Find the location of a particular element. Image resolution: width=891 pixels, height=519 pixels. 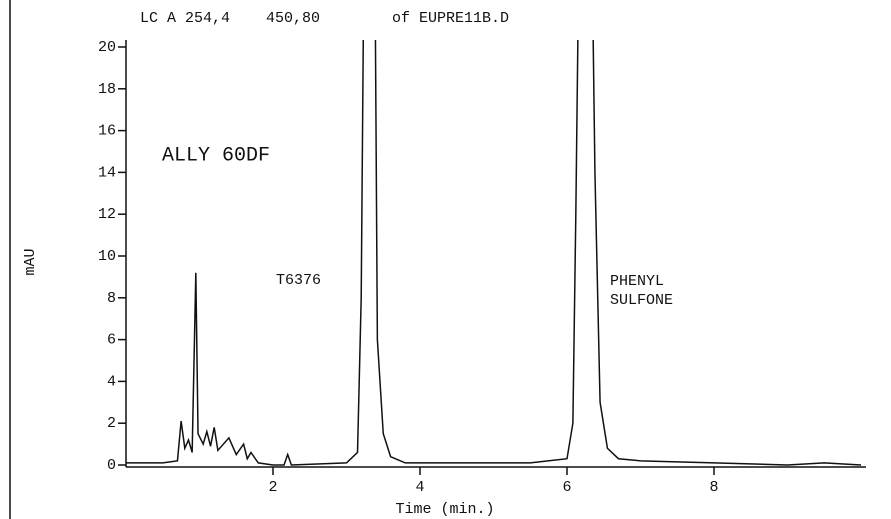

y-tick-label: 6 is located at coordinates (111, 340).